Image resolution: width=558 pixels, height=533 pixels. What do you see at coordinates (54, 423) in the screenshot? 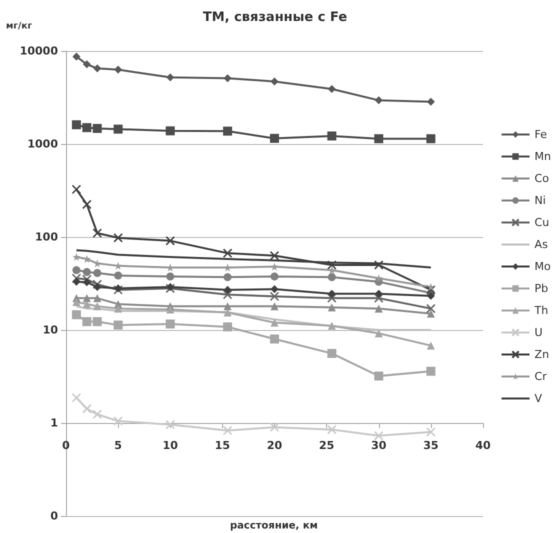
I see `y-tick-label: 1` at bounding box center [54, 423].